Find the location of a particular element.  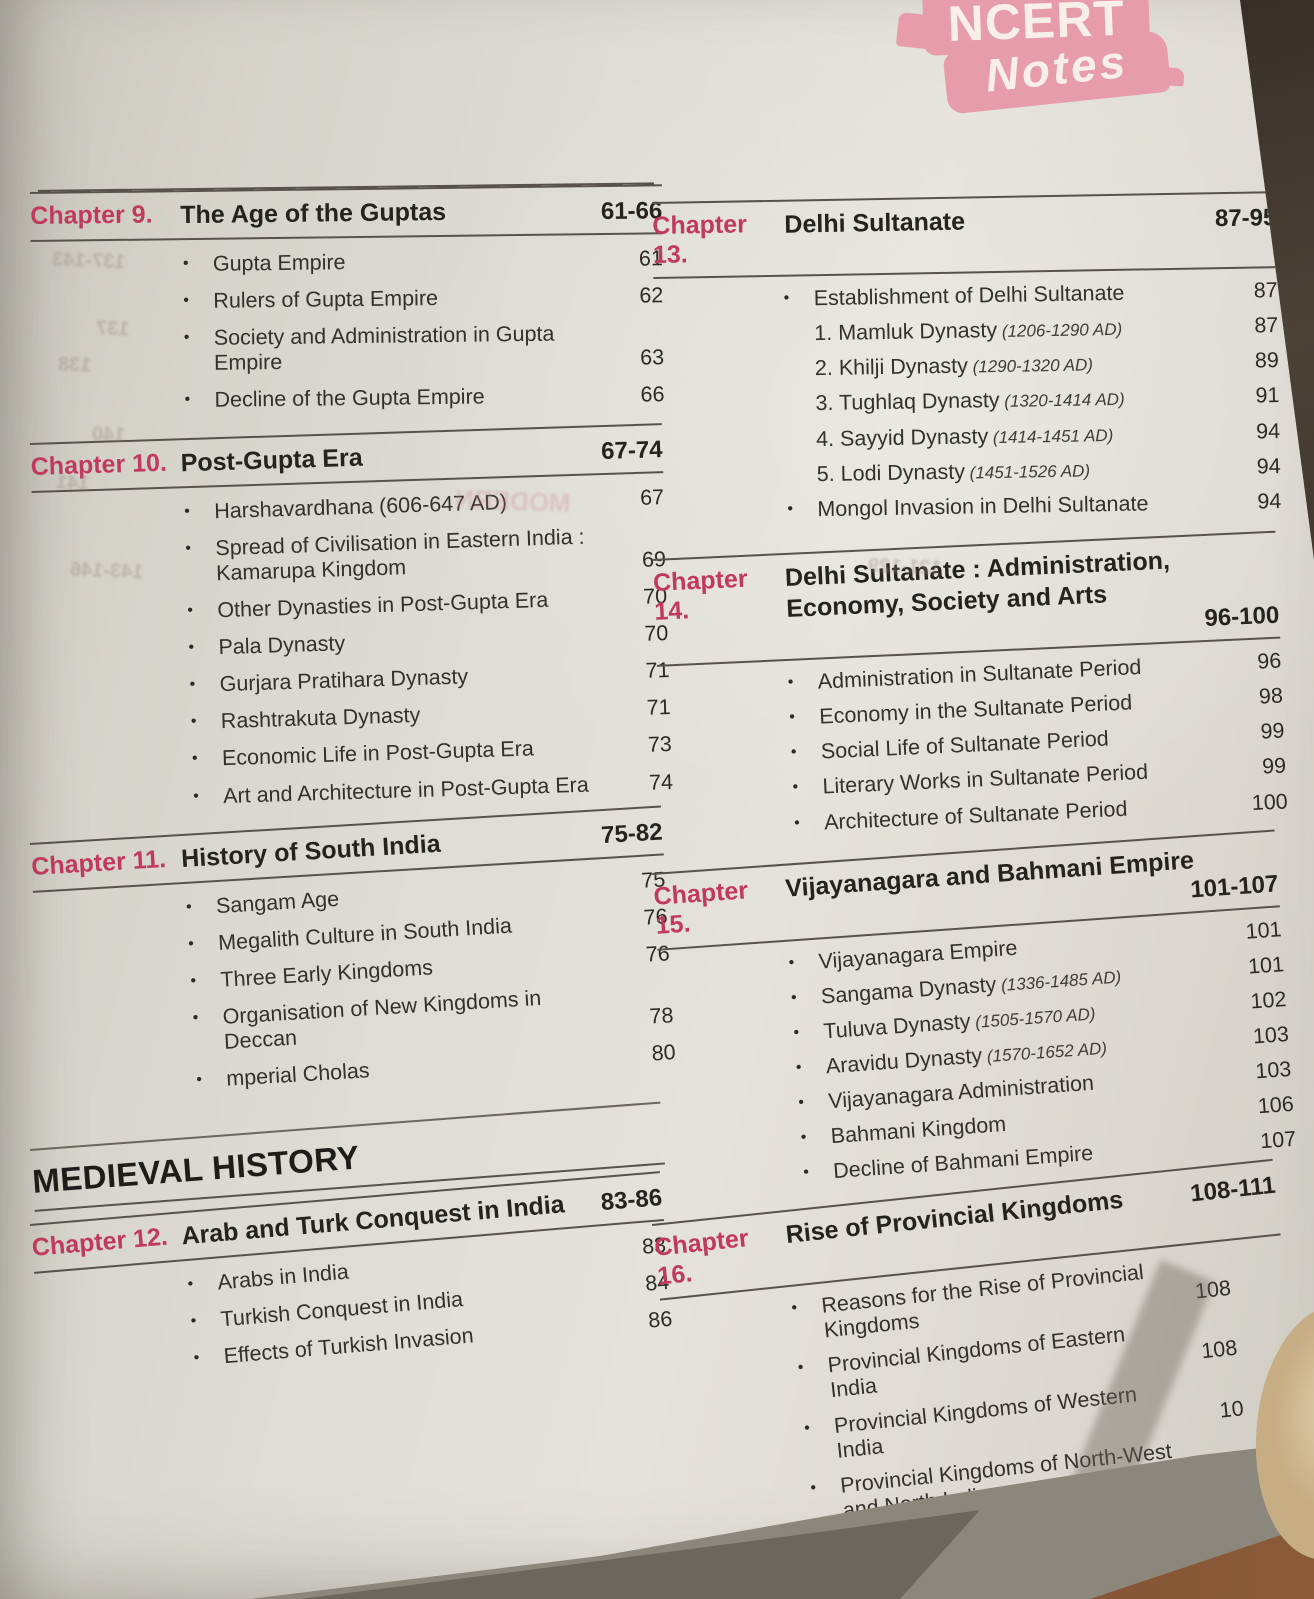

toc-item-text: Rashtrakuta Dynasty is located at coordinates (320, 718).